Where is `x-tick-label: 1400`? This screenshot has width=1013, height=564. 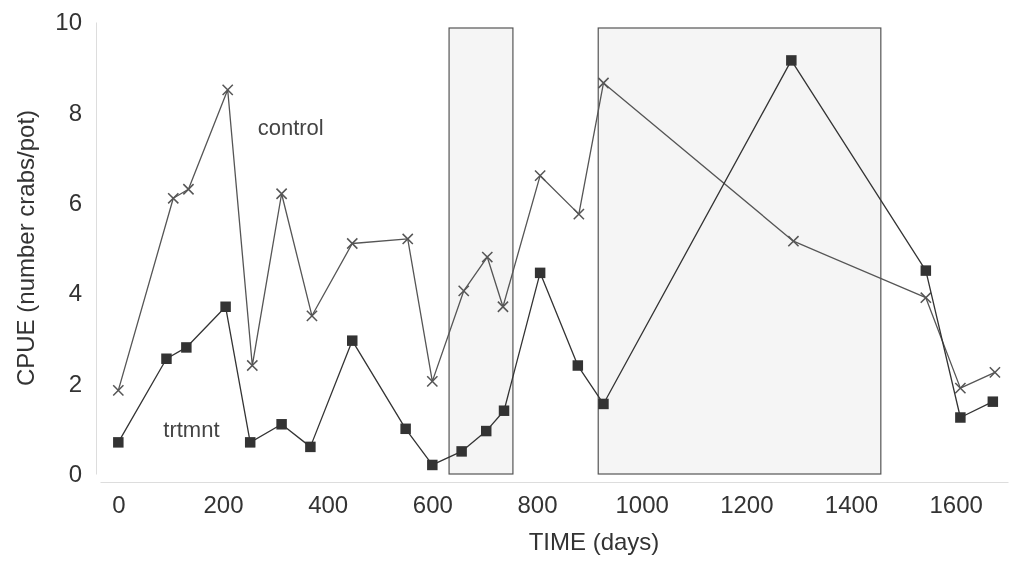 x-tick-label: 1400 is located at coordinates (851, 505).